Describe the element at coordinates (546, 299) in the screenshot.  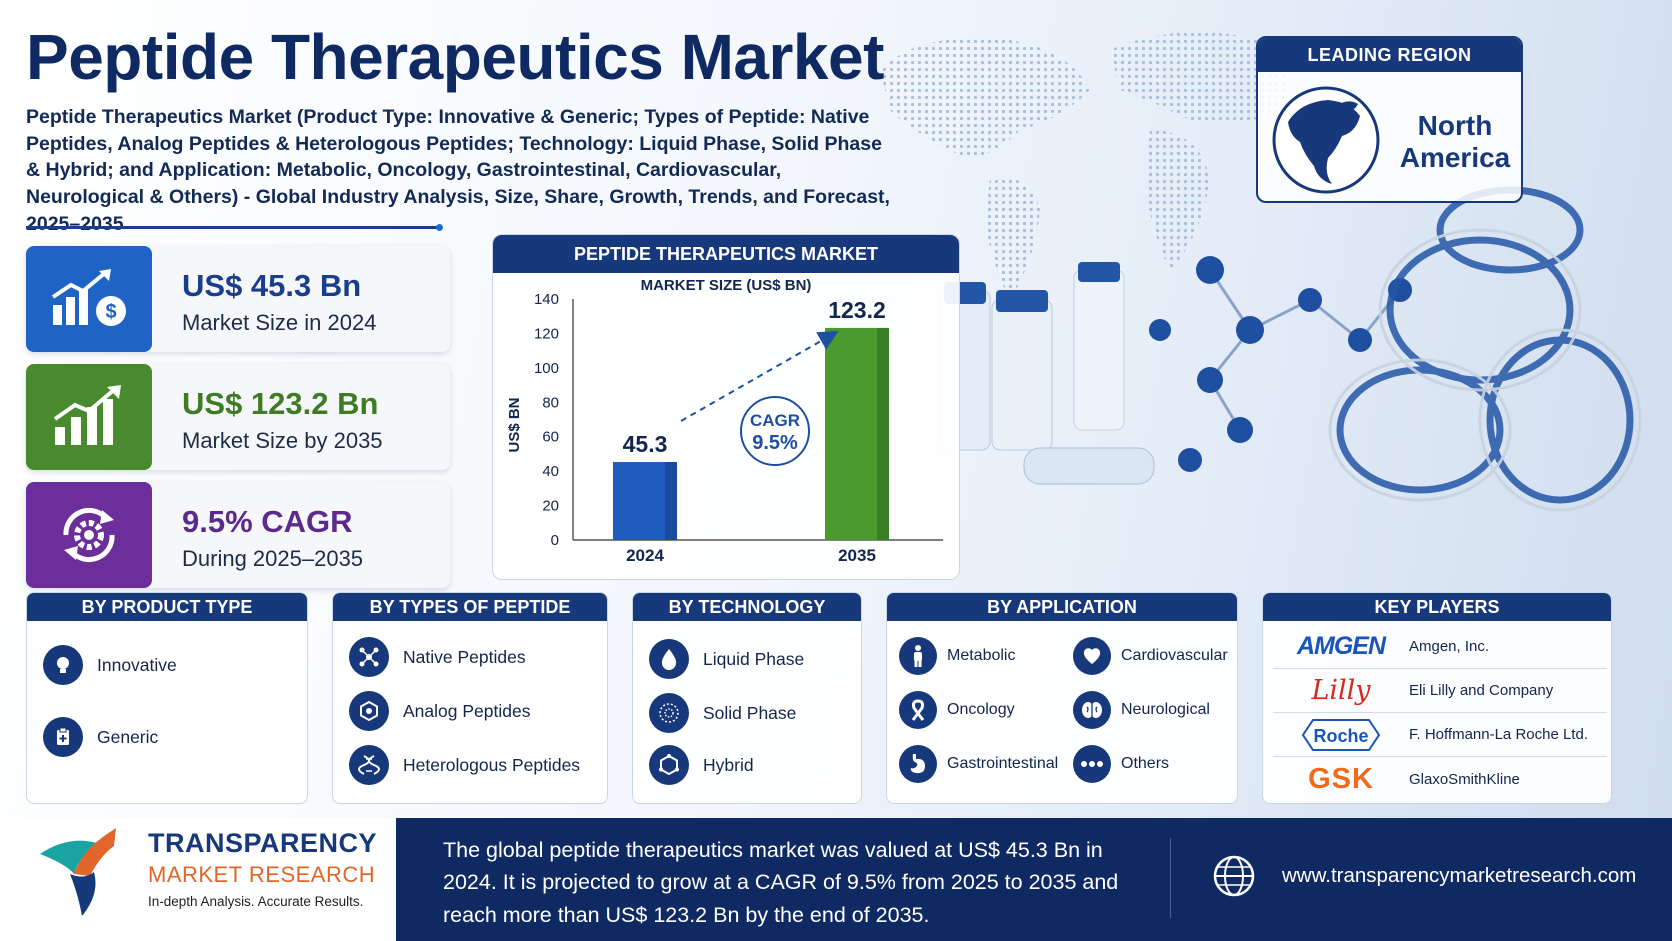
I see `y-tick-label: 140` at that location.